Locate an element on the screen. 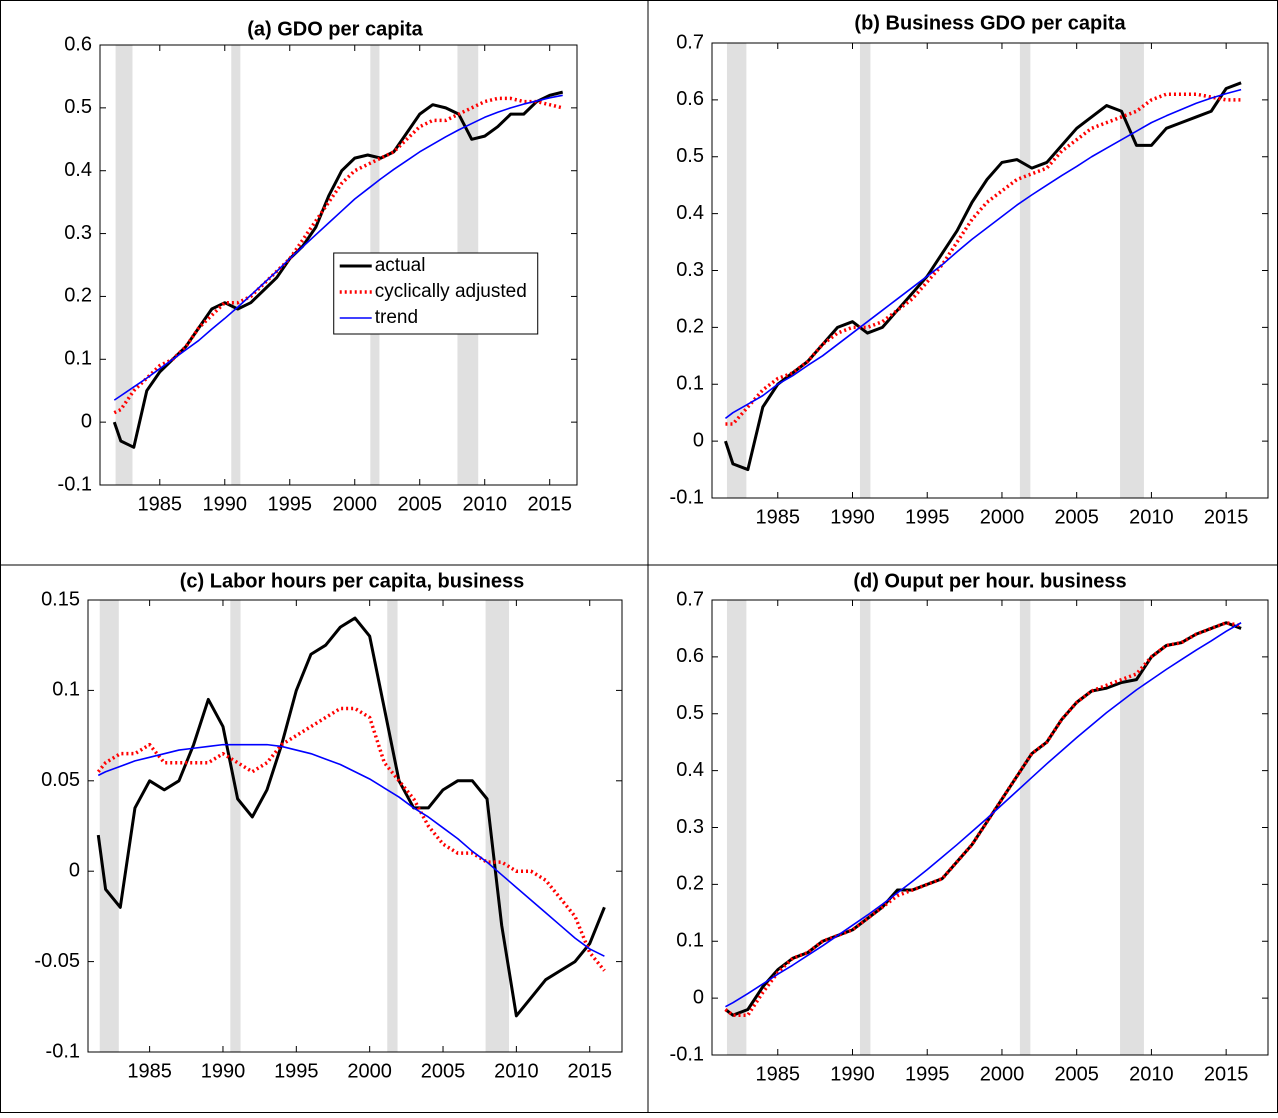 The width and height of the screenshot is (1278, 1118). legend-label: actual is located at coordinates (400, 265).